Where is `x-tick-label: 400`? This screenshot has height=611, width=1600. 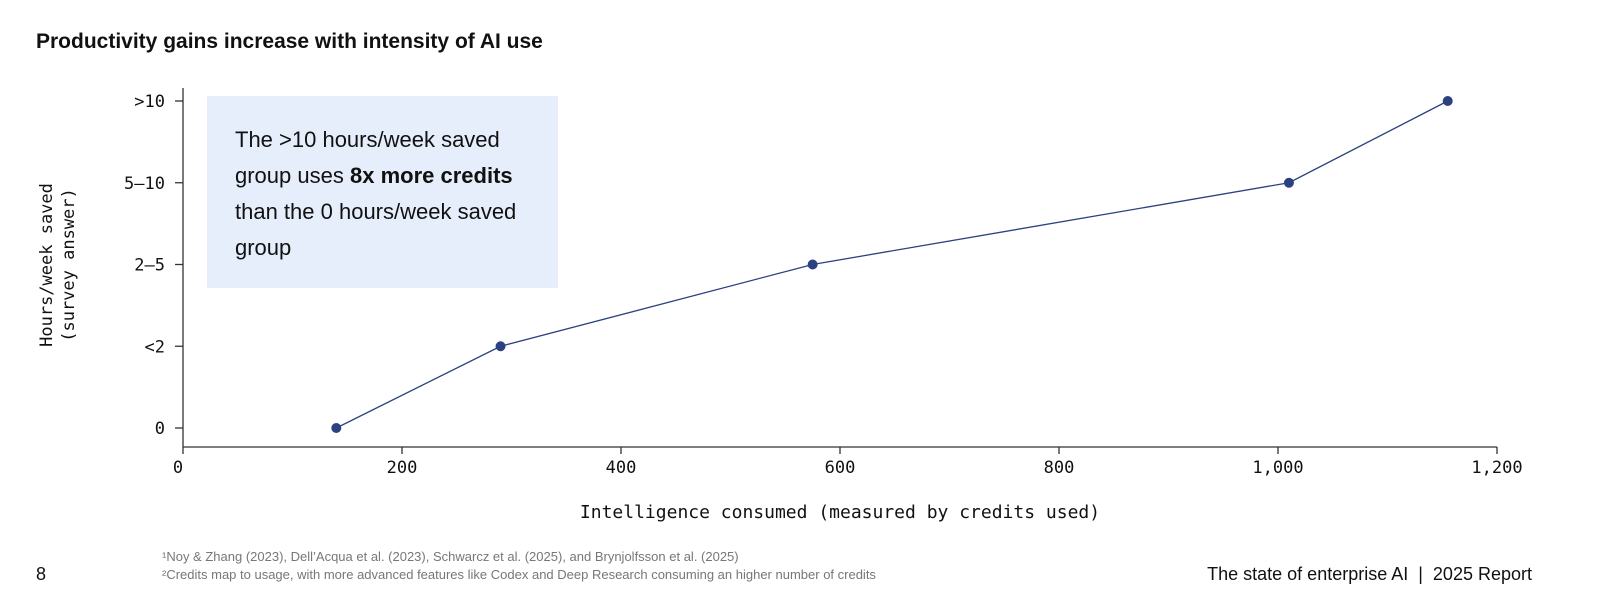
x-tick-label: 400 is located at coordinates (621, 468).